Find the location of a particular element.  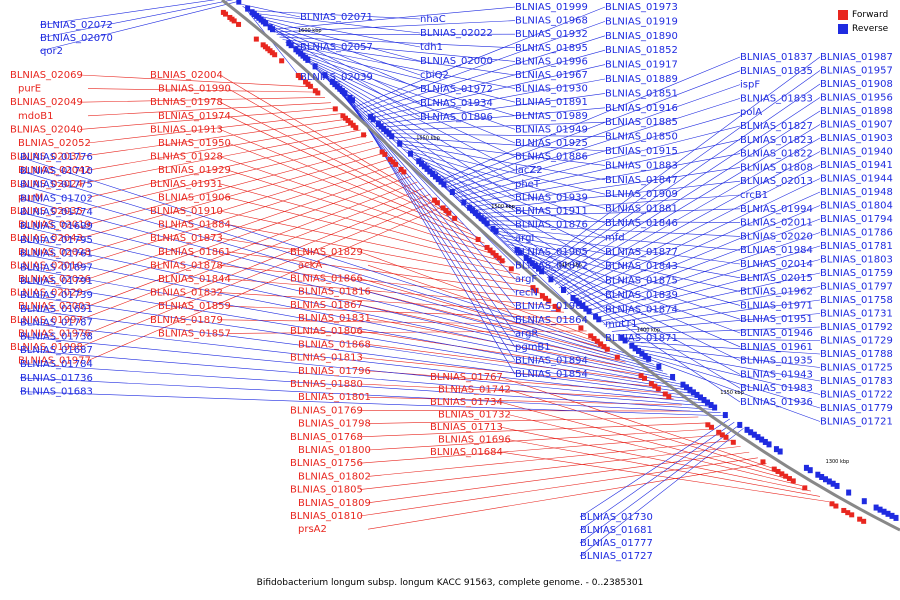

forward-gene-label: BLNIAS_01880 is located at coordinates (326, 384).